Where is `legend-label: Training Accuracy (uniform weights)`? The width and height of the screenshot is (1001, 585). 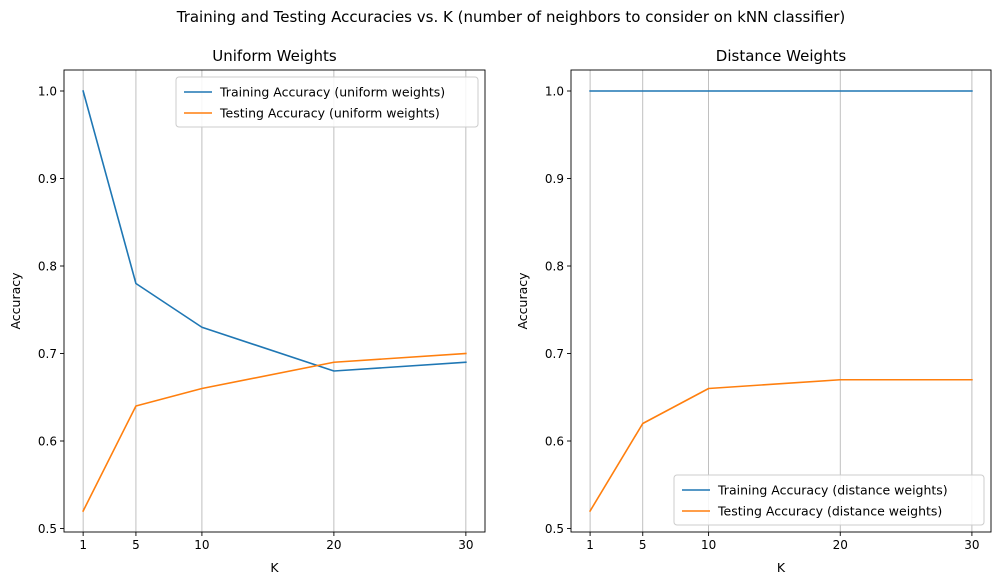
legend-label: Training Accuracy (uniform weights) is located at coordinates (332, 92).